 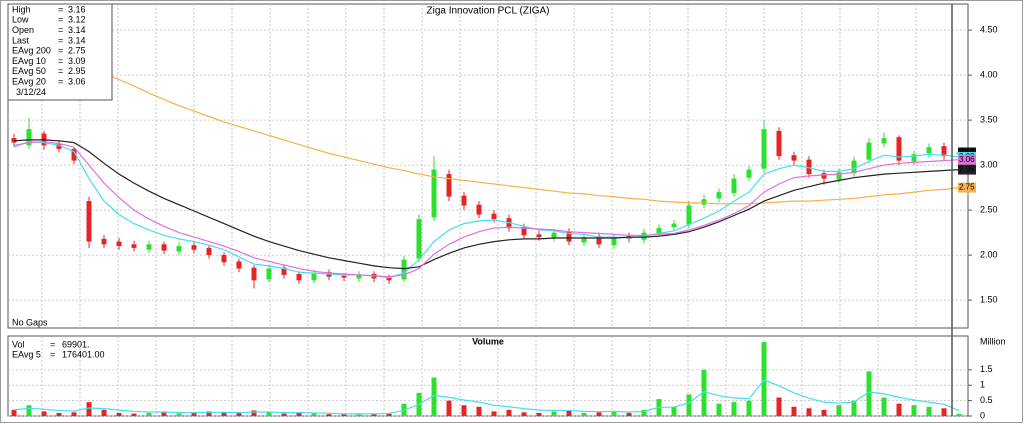 What do you see at coordinates (77, 81) in the screenshot?
I see `legend-value: 3.06` at bounding box center [77, 81].